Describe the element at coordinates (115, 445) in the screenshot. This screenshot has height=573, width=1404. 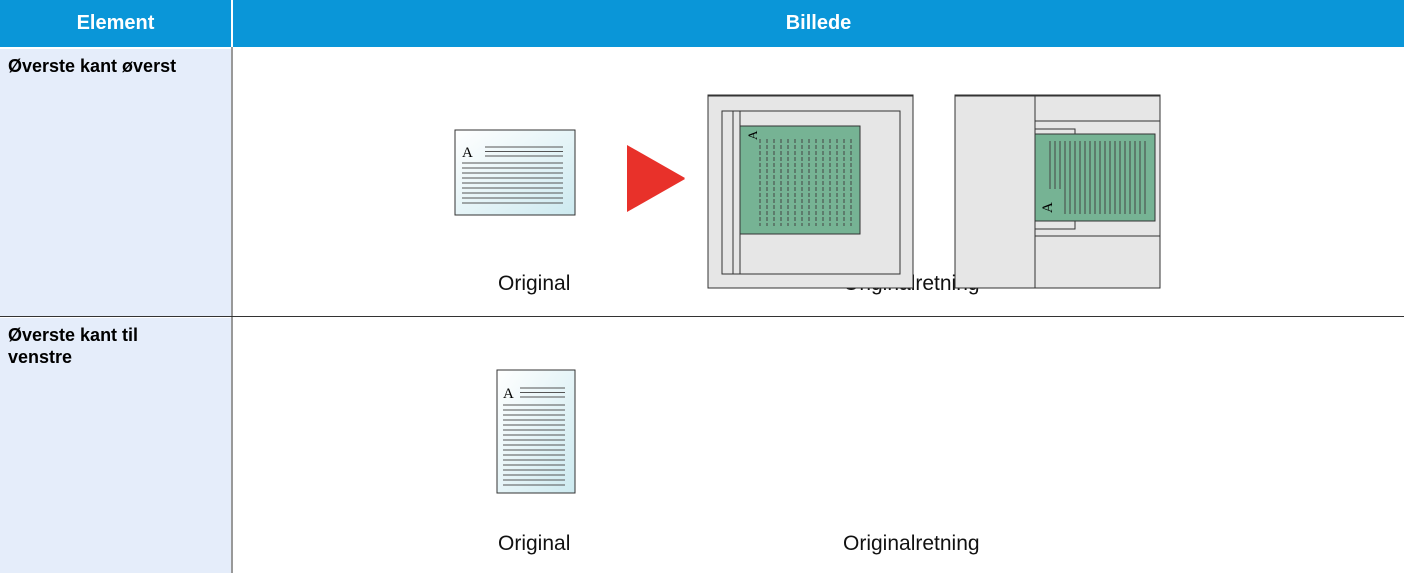
I see `element-cell: Øverste kant til venstre` at that location.